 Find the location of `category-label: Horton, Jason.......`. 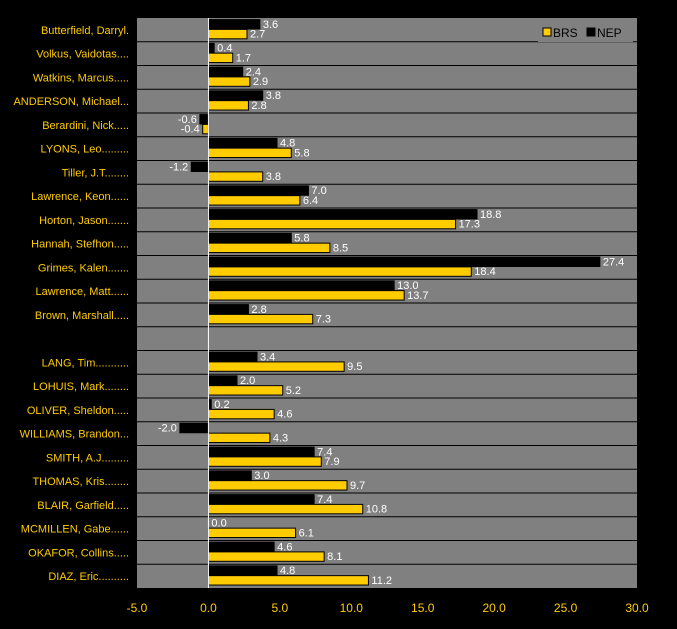

category-label: Horton, Jason....... is located at coordinates (84, 221).